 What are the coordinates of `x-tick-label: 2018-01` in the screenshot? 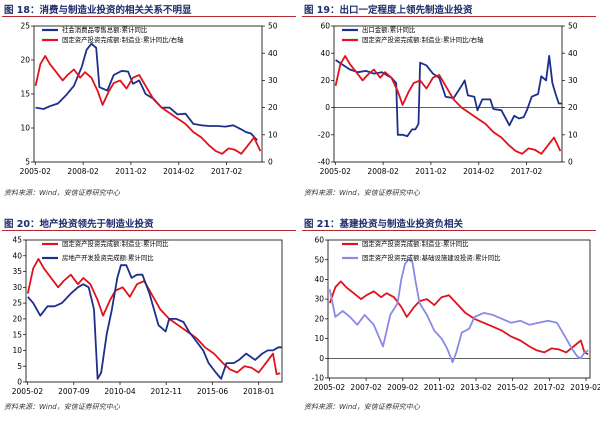 It's located at (259, 391).